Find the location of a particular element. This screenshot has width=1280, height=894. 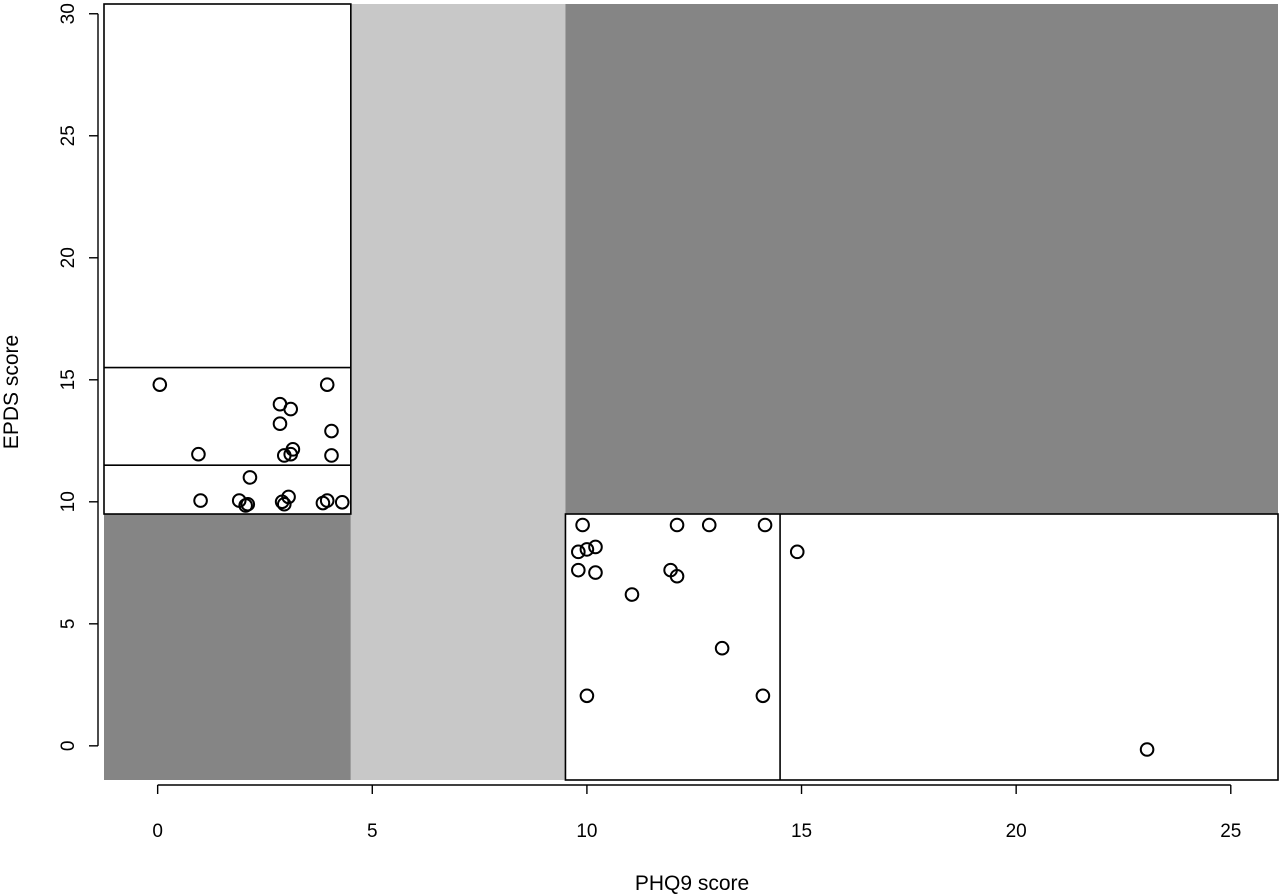

x-axis: 0 5 10 15 20 25 is located at coordinates (696, 813).